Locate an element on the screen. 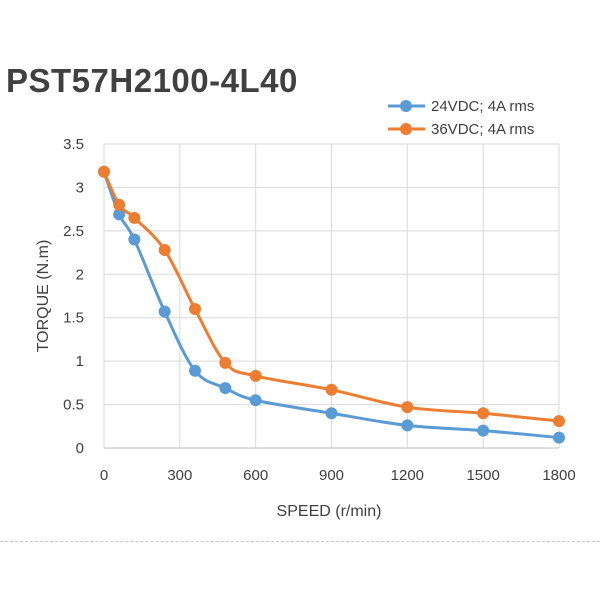  x-tick-label: 300 is located at coordinates (179, 475).